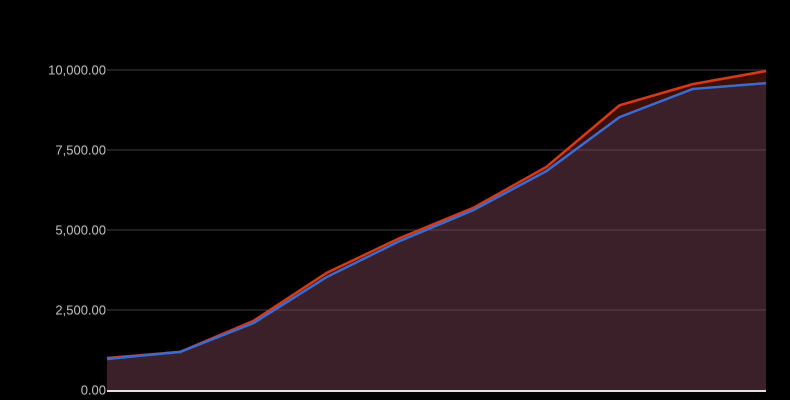 Image resolution: width=790 pixels, height=400 pixels. What do you see at coordinates (80, 150) in the screenshot?
I see `y-tick-label: 7,500.00` at bounding box center [80, 150].